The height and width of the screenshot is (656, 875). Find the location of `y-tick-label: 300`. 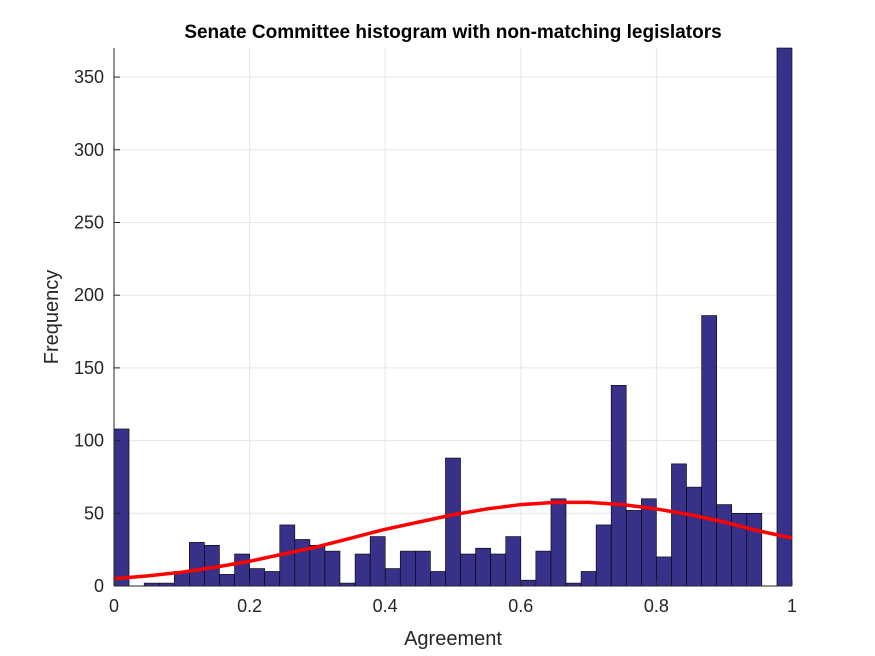

y-tick-label: 300 is located at coordinates (89, 150).